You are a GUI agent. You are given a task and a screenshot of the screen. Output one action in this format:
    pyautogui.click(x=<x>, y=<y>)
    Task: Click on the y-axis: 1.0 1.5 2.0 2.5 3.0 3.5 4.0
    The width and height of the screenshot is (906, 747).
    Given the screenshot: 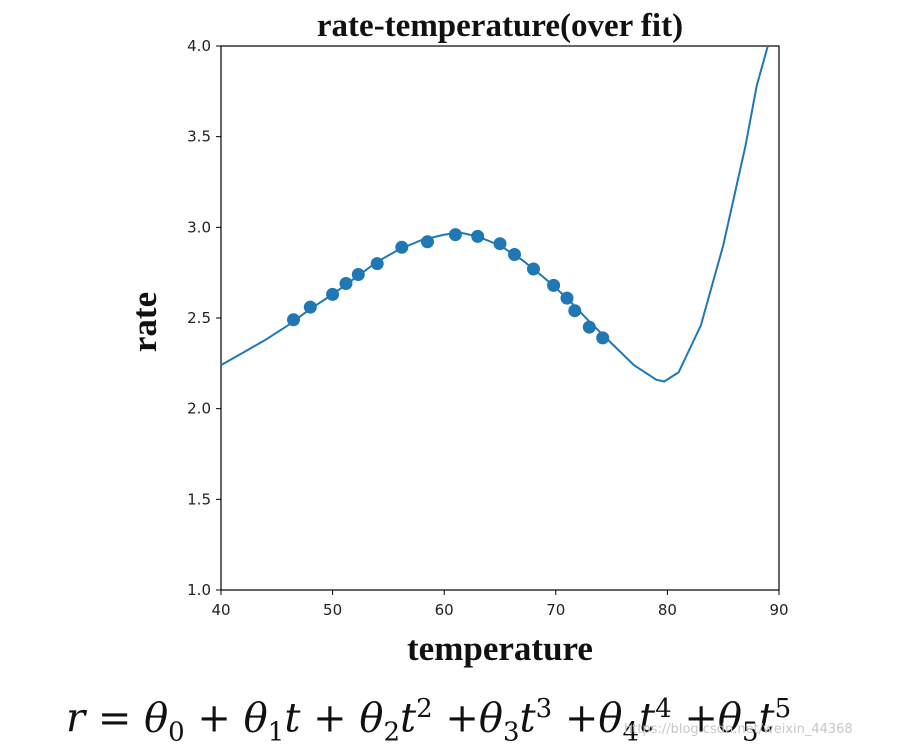 What is the action you would take?
    pyautogui.click(x=204, y=318)
    